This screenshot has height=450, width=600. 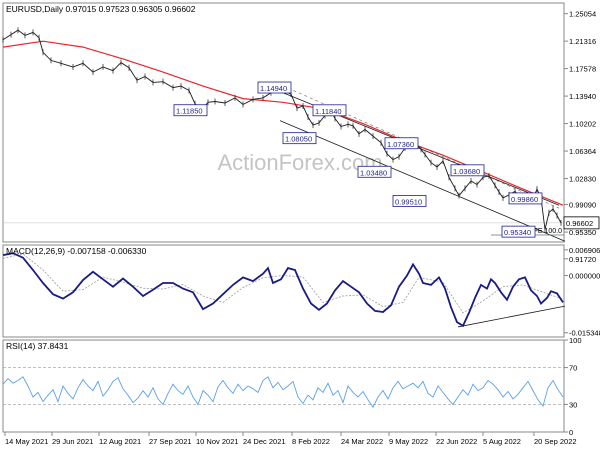 What do you see at coordinates (571, 432) in the screenshot?
I see `rsi-tick-label: 0` at bounding box center [571, 432].